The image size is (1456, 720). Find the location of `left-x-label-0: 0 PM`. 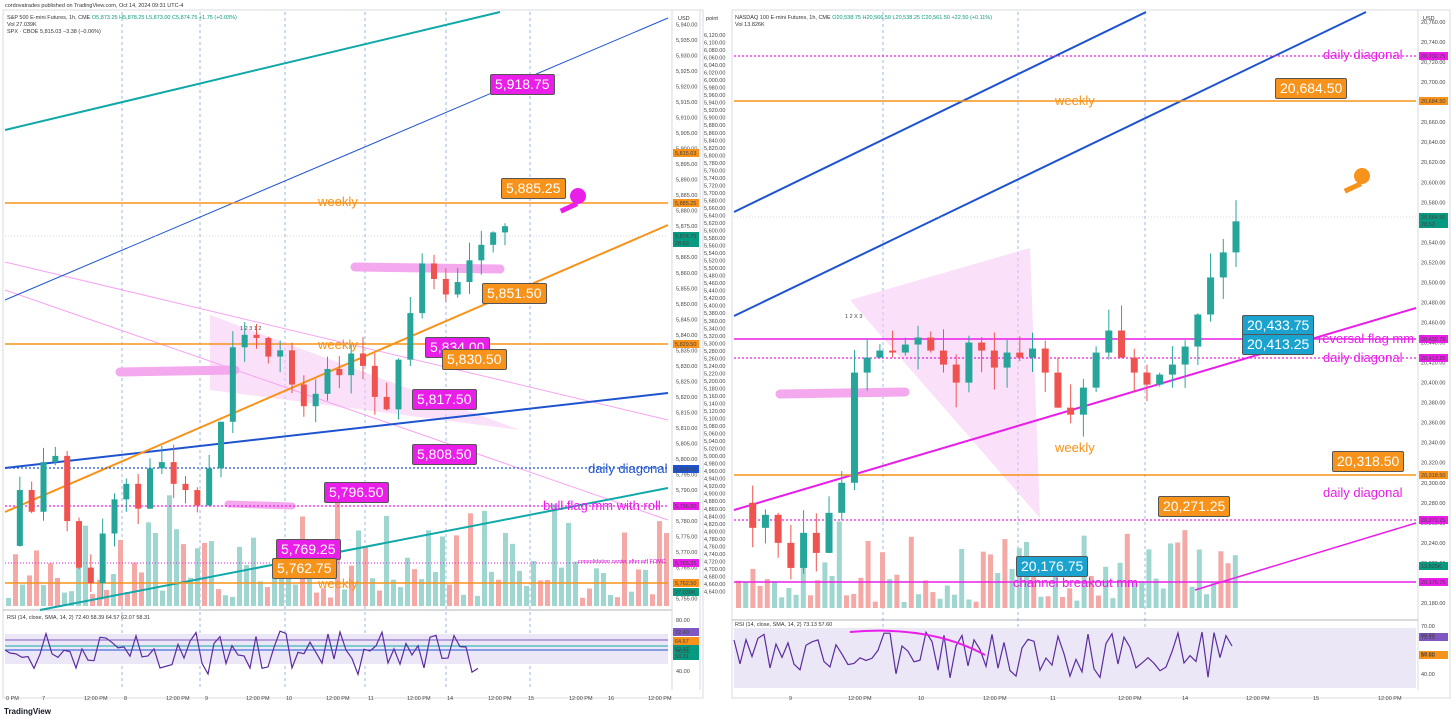

left-x-label-0: 0 PM is located at coordinates (12, 699).